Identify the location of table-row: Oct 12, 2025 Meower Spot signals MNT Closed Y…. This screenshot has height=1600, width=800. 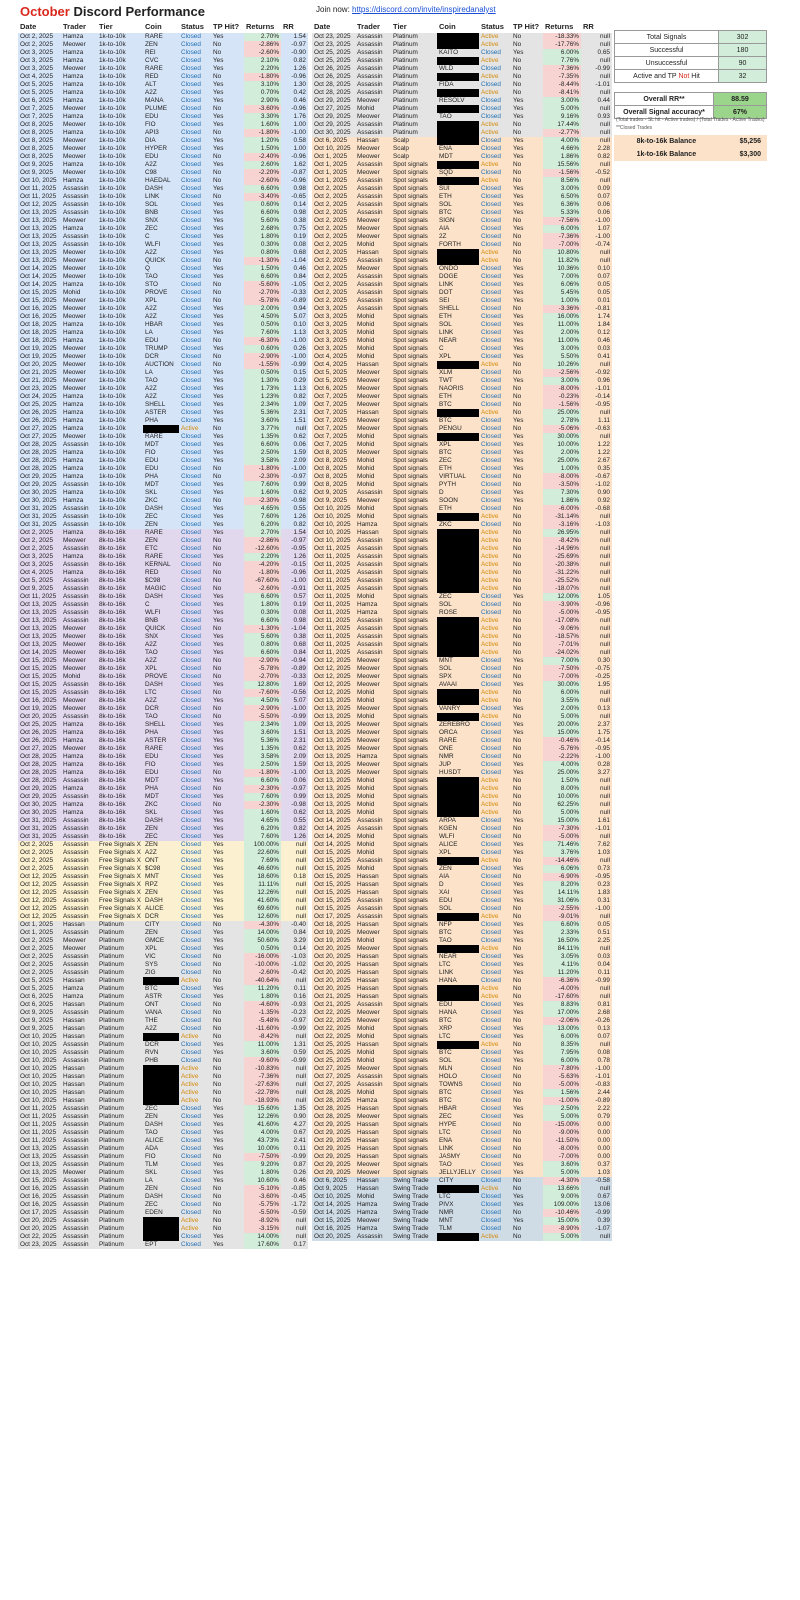
(462, 661).